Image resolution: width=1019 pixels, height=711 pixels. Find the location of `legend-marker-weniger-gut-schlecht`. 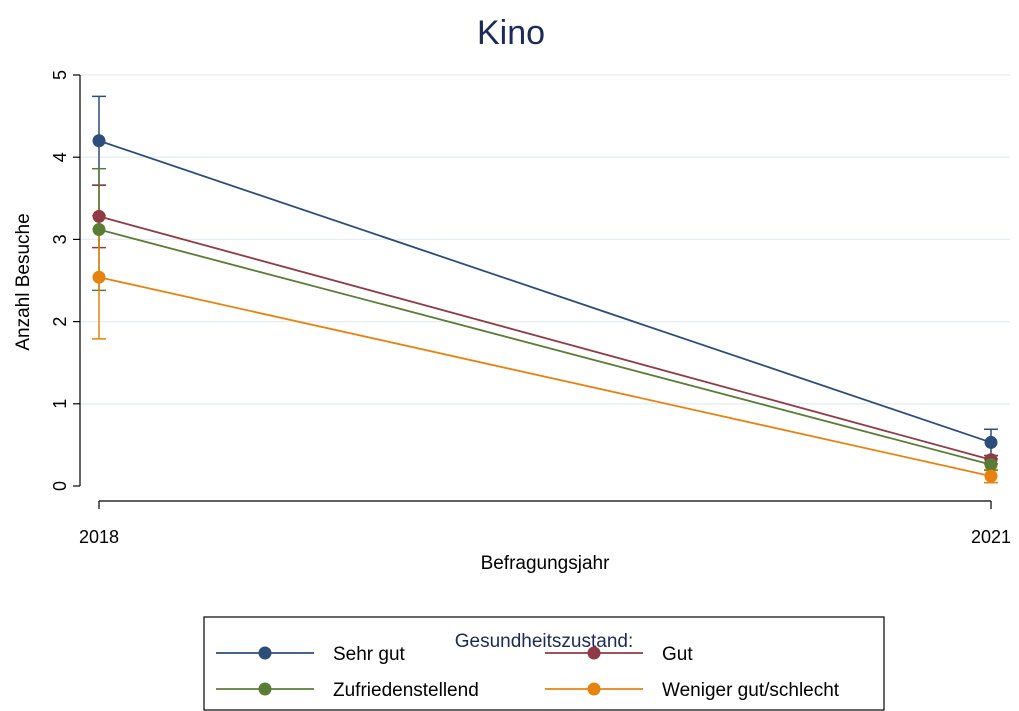

legend-marker-weniger-gut-schlecht is located at coordinates (594, 689).